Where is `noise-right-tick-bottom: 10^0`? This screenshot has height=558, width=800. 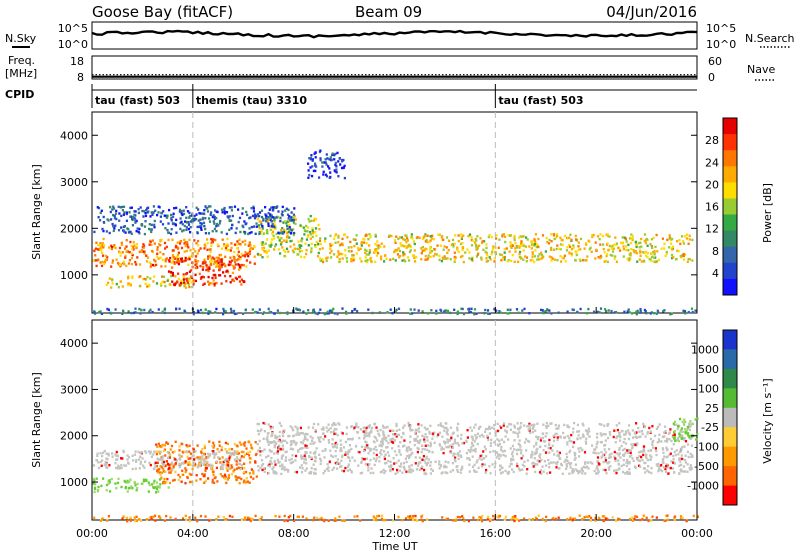
noise-right-tick-bottom: 10^0 is located at coordinates (721, 44).